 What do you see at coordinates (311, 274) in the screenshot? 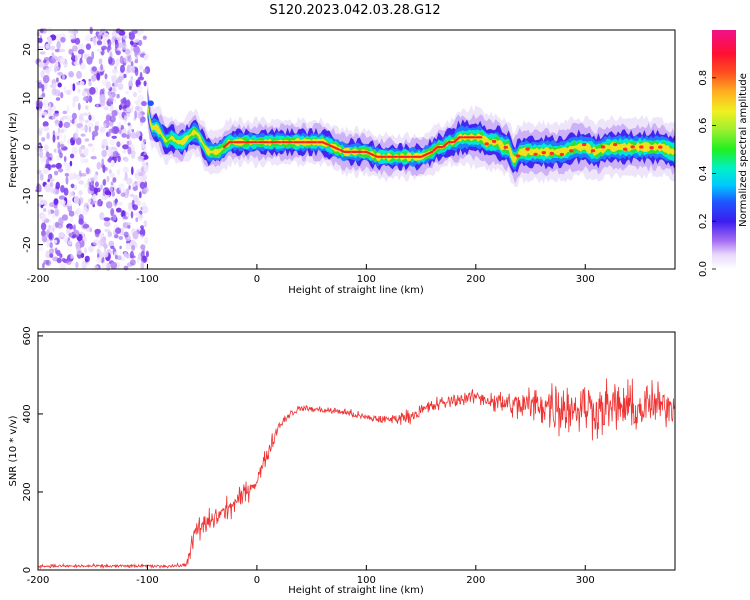
I see `spectrogram-x-axis: -200 -100 0 100 200 300` at bounding box center [311, 274].